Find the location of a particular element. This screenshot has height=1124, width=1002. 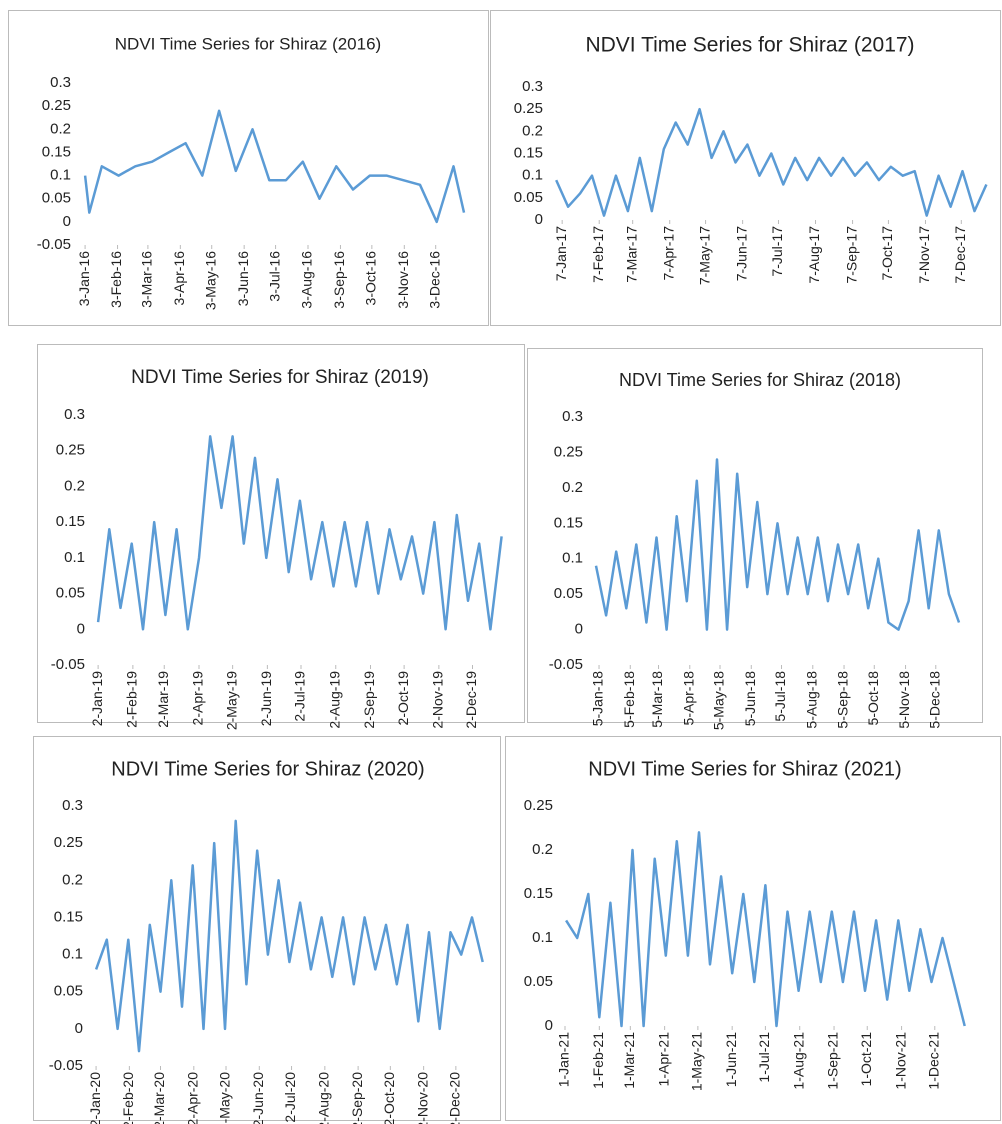

x-tick-label: 2-Jun-20 is located at coordinates (258, 1098).